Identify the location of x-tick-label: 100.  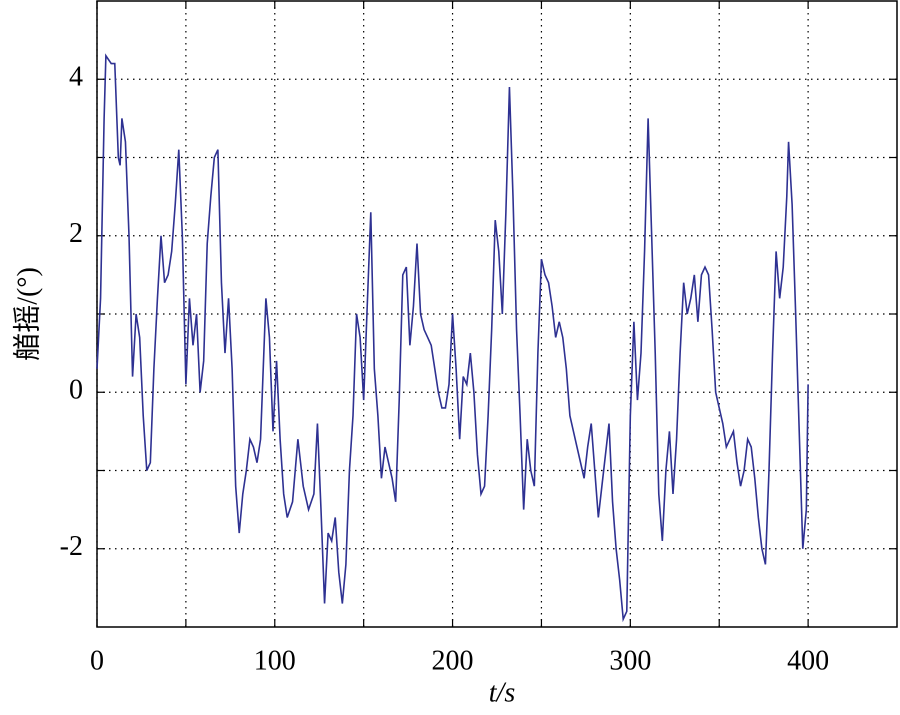
(275, 660).